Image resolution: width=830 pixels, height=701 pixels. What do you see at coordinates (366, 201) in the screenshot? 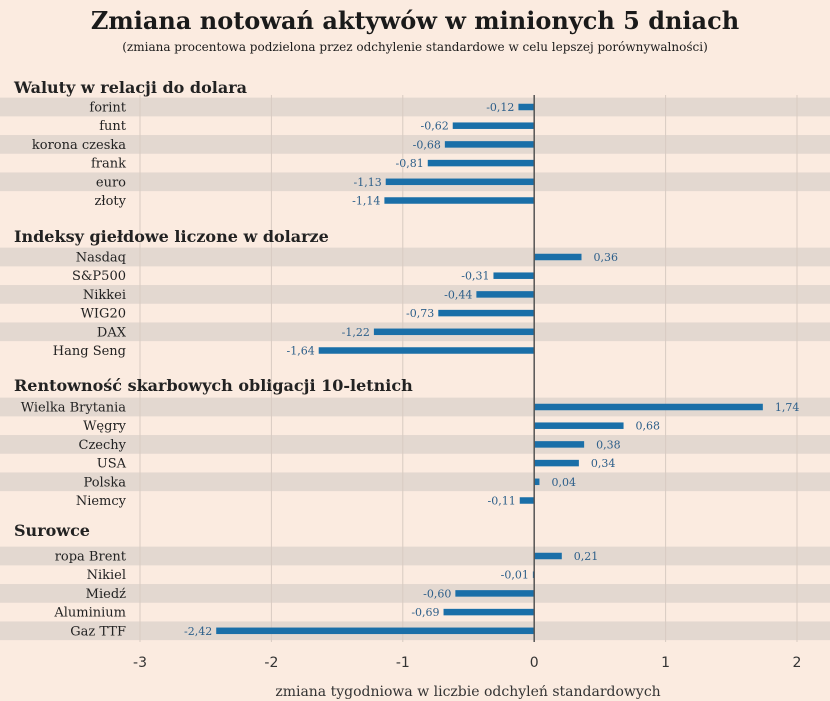
I see `value-label: -1,14` at bounding box center [366, 201].